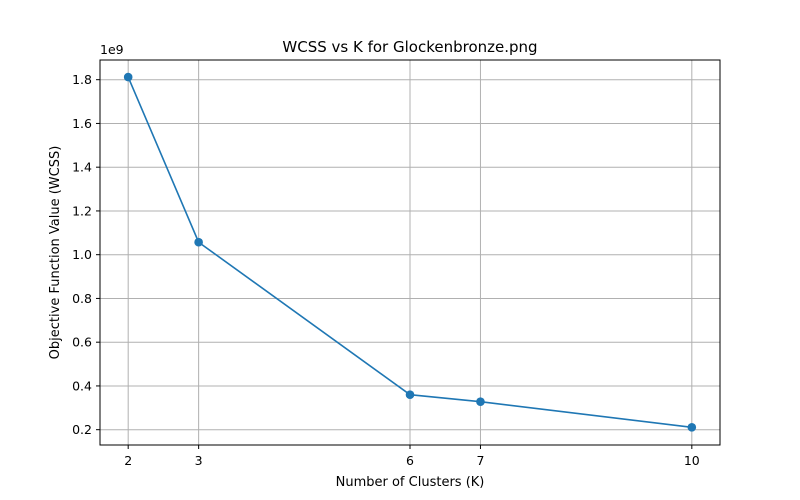 This screenshot has width=800, height=500. What do you see at coordinates (82, 123) in the screenshot?
I see `y-tick-label: 1.6` at bounding box center [82, 123].